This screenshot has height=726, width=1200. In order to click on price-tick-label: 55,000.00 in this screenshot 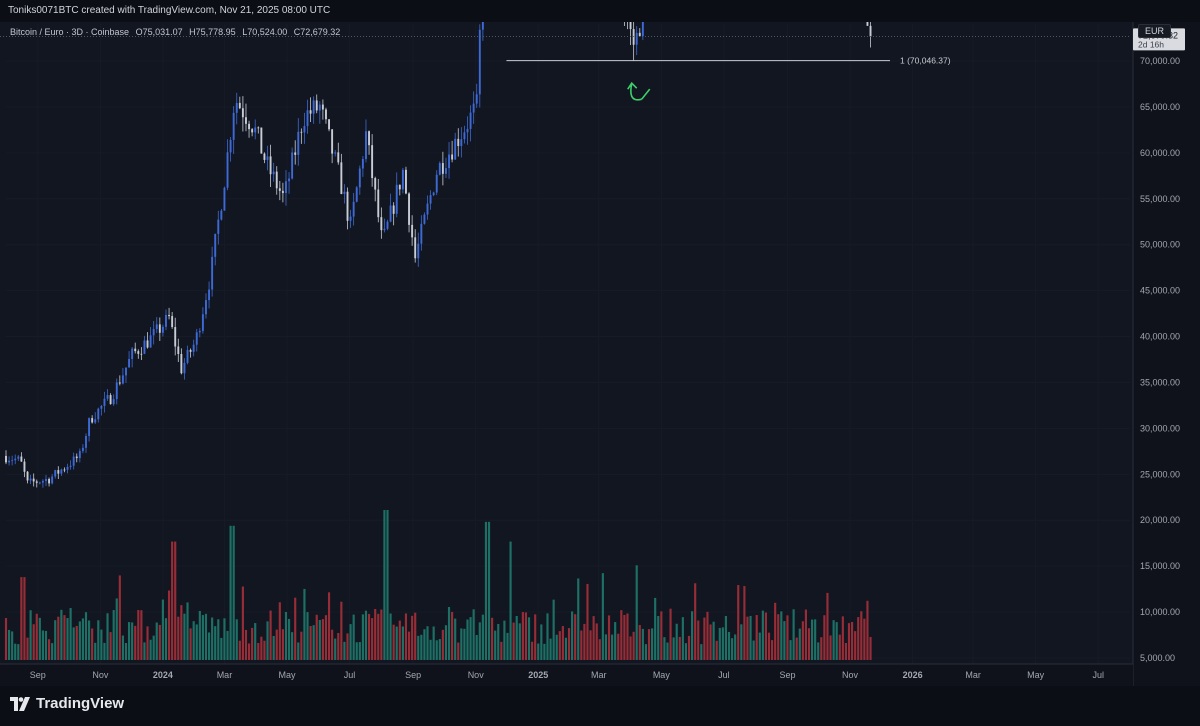, I will do `click(1160, 199)`.